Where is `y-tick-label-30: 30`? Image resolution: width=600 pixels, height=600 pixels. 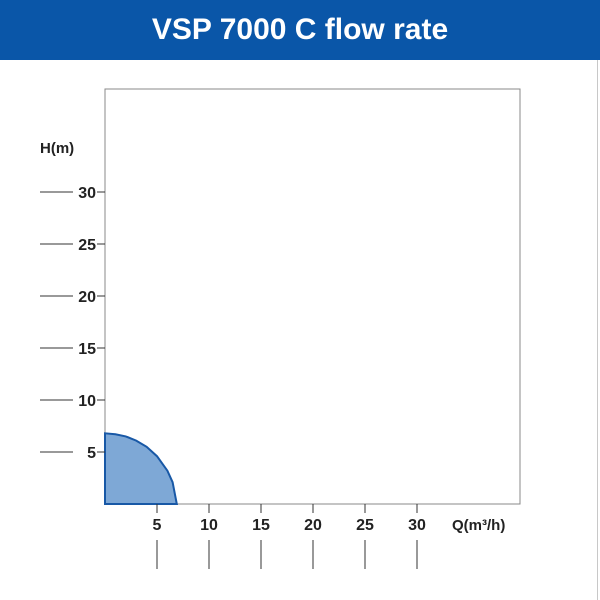 y-tick-label-30: 30 is located at coordinates (87, 193).